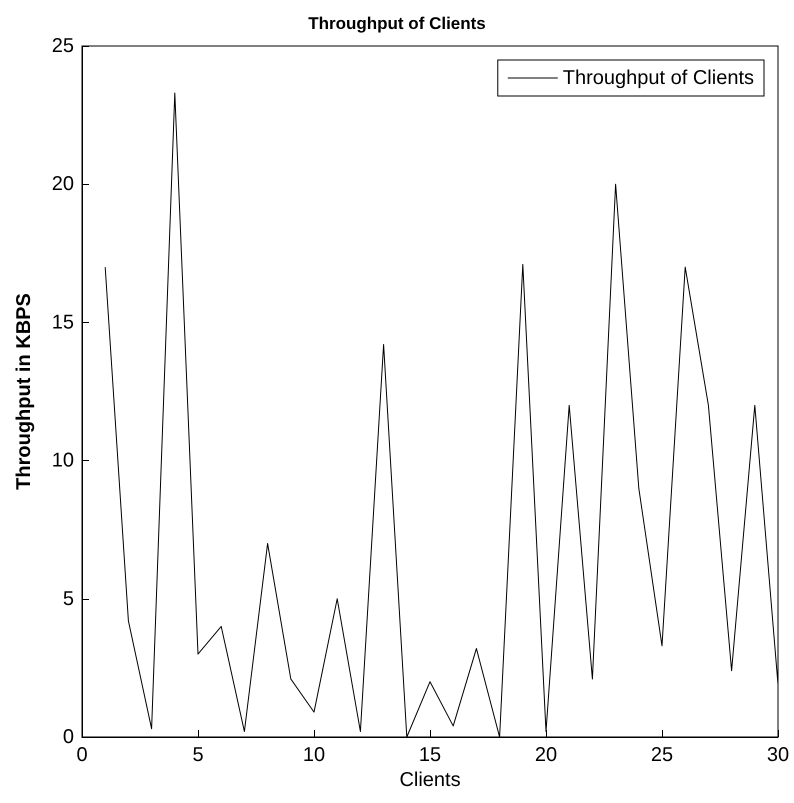 The width and height of the screenshot is (794, 803). I want to click on x-axis-title: Clients, so click(430, 779).